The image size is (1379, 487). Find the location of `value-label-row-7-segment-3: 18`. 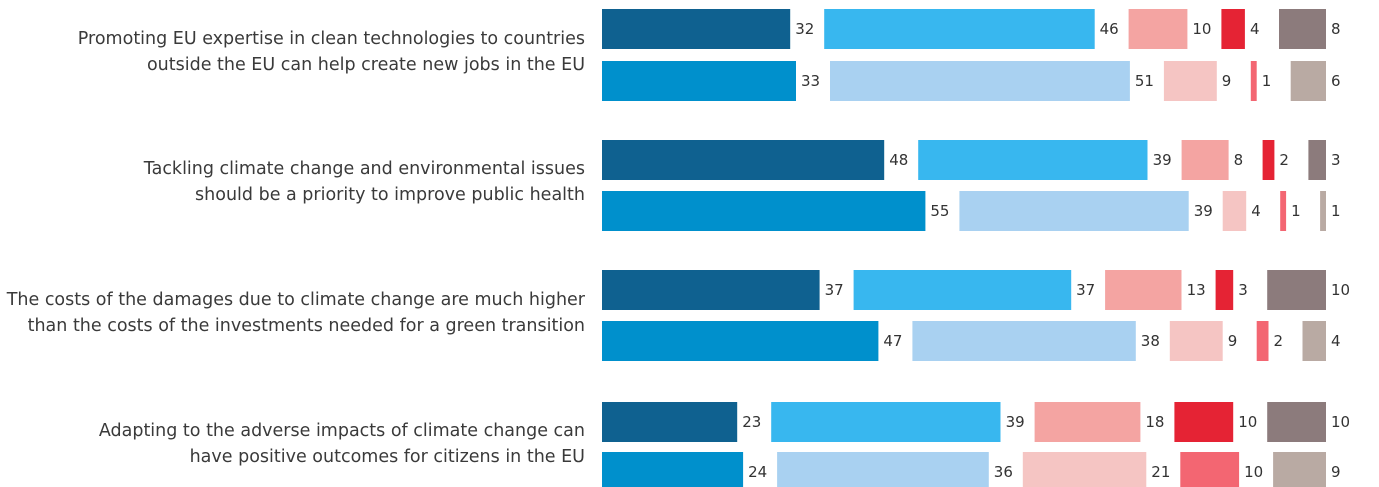

value-label-row-7-segment-3: 18 is located at coordinates (1154, 422).